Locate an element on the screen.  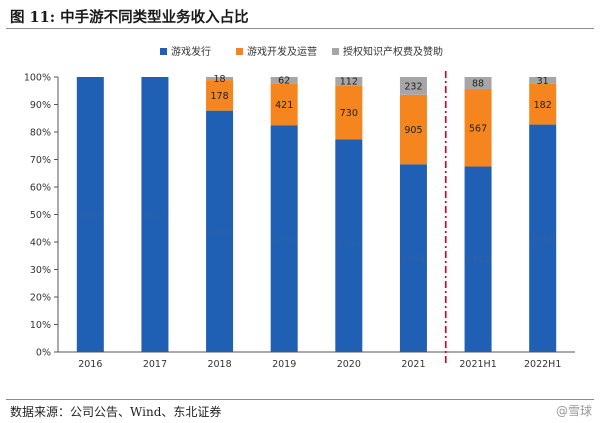
bar-stack-2019: 2255 421 62 is located at coordinates (284, 214).